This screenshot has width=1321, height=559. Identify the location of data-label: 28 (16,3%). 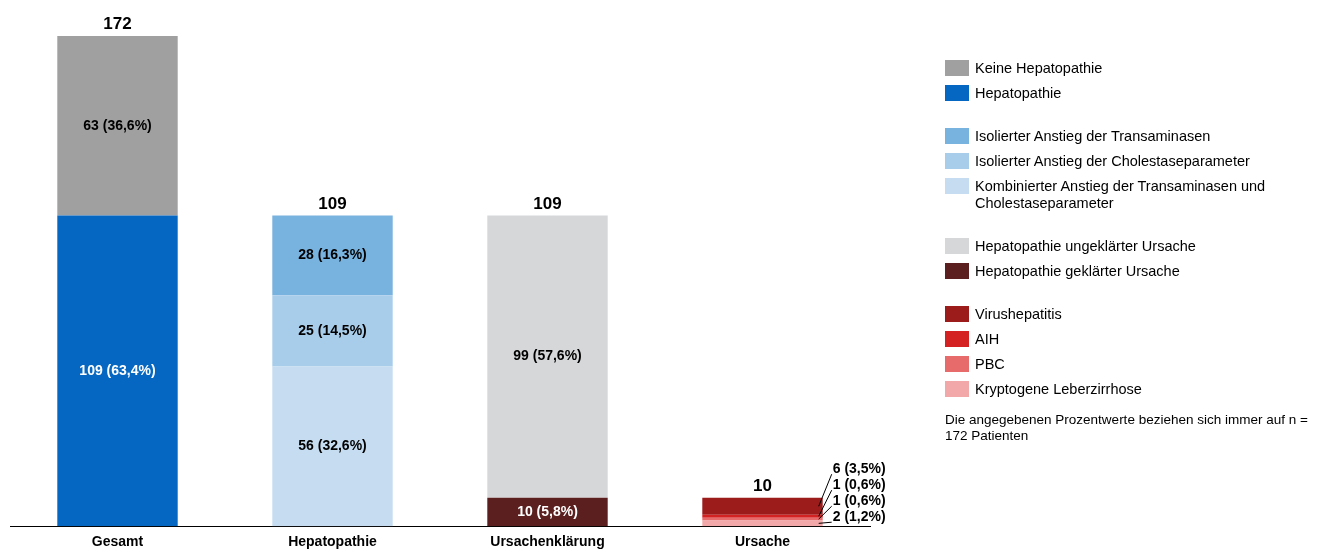
(332, 254).